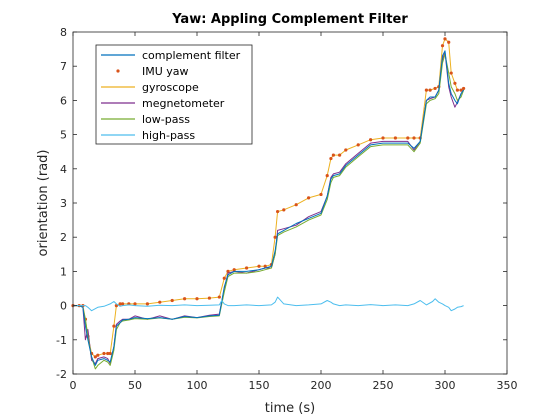 Image resolution: width=560 pixels, height=420 pixels. I want to click on y-tick-label: 1, so click(63, 271).